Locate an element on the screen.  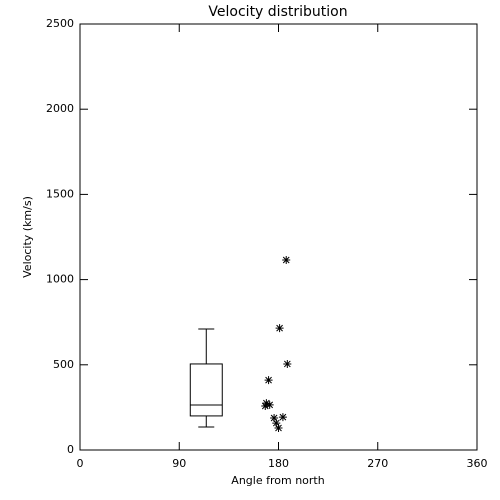
y-tick-label: 2000 is located at coordinates (60, 108).